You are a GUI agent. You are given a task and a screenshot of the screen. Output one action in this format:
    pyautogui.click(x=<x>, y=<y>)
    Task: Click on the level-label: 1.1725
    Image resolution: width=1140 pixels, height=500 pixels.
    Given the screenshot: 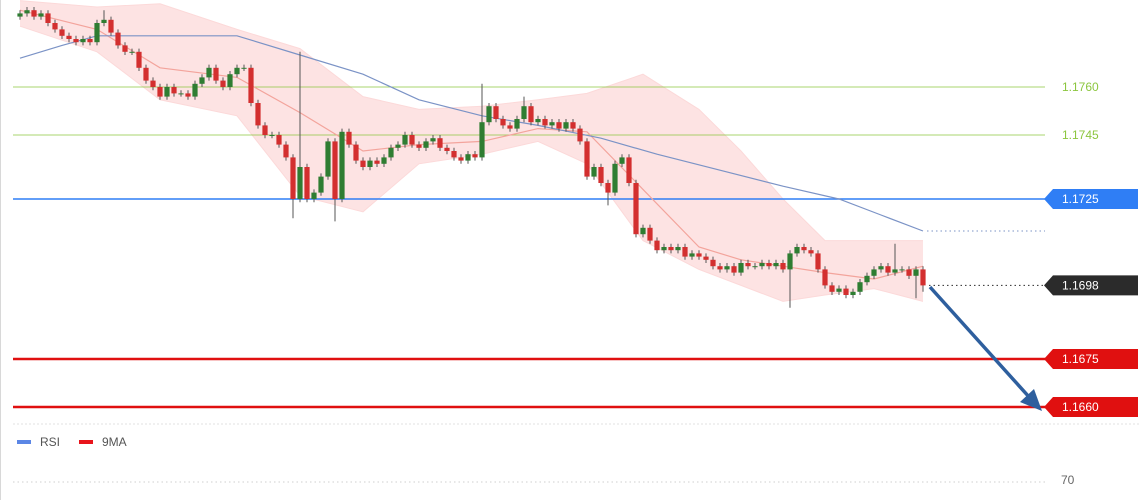 What is the action you would take?
    pyautogui.click(x=1080, y=199)
    